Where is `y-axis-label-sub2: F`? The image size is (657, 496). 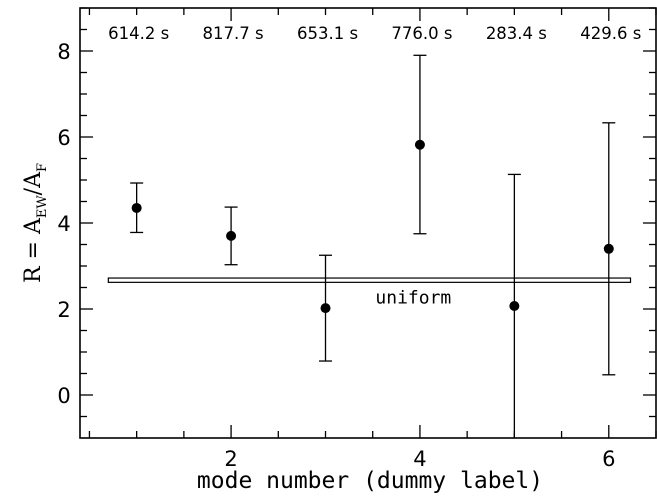 y-axis-label-sub2: F is located at coordinates (42, 167).